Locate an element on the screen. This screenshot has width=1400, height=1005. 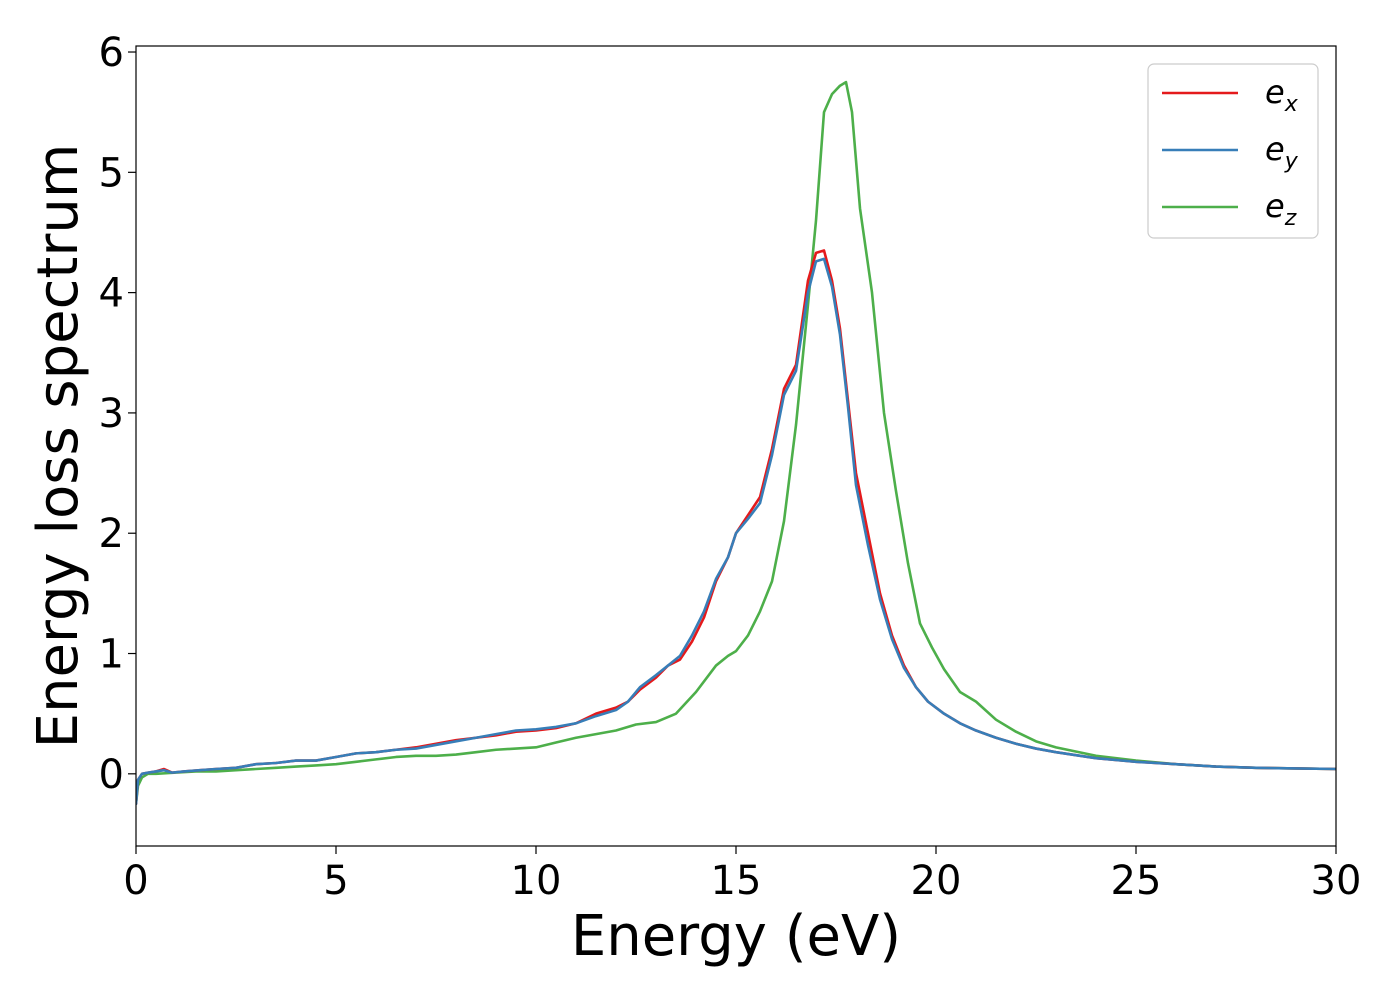
y-axis-ticks: 0 1 2 3 4 5 6 is located at coordinates (117, 414).